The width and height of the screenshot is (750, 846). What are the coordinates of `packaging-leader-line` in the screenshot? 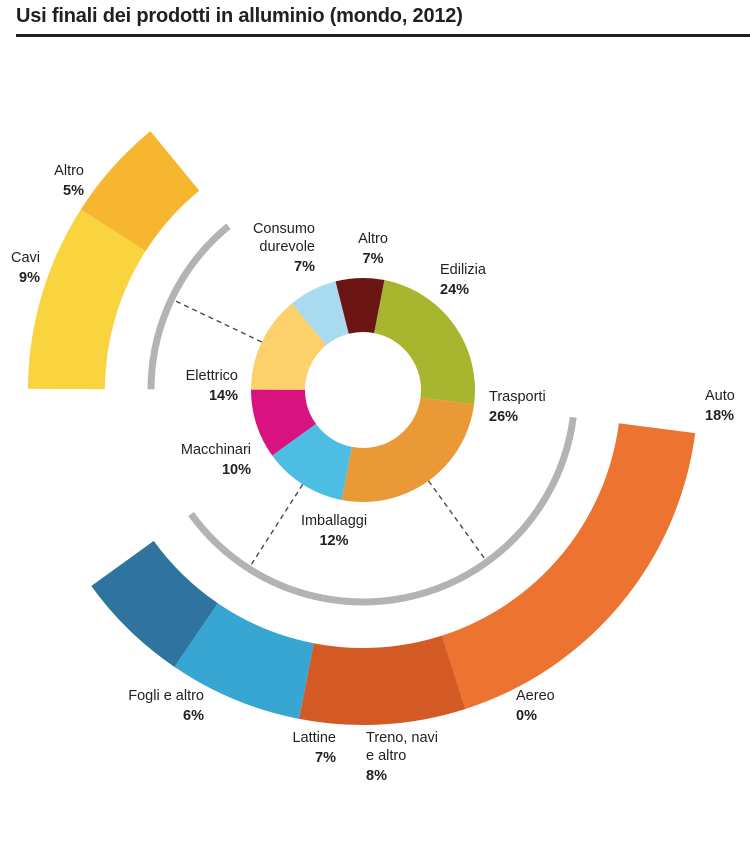 It's located at (277, 525).